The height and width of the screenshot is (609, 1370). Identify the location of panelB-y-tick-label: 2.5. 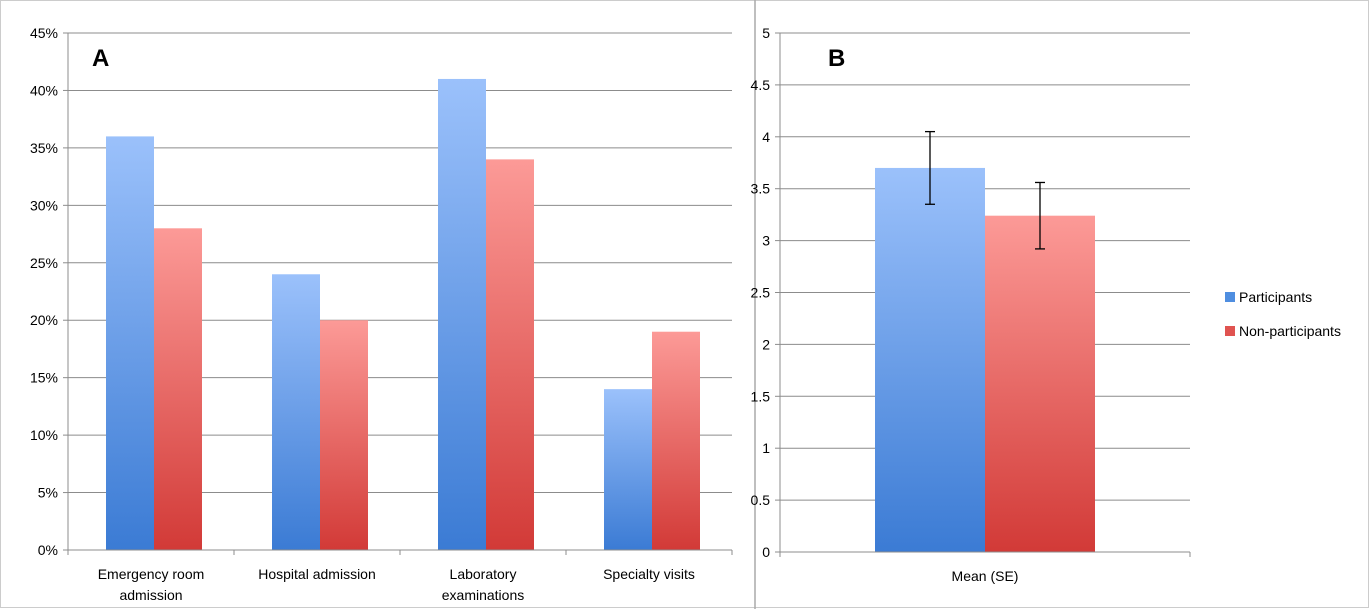
(761, 293).